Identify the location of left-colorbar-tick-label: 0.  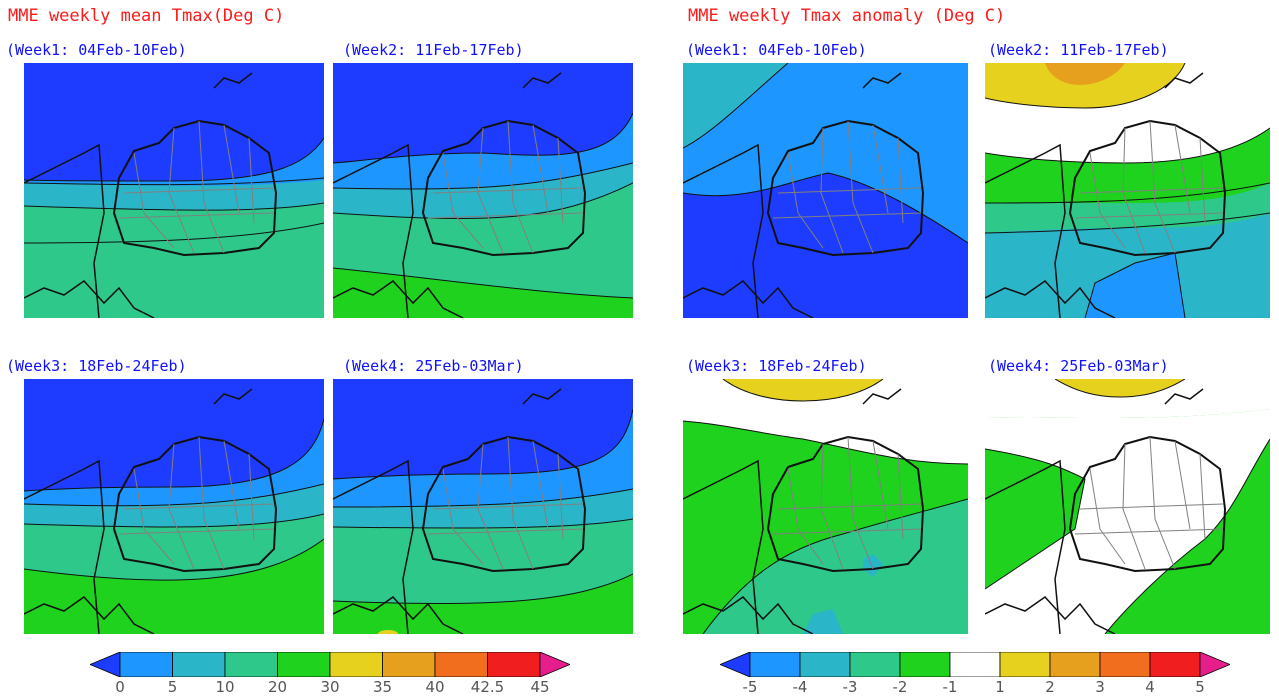
(120, 687).